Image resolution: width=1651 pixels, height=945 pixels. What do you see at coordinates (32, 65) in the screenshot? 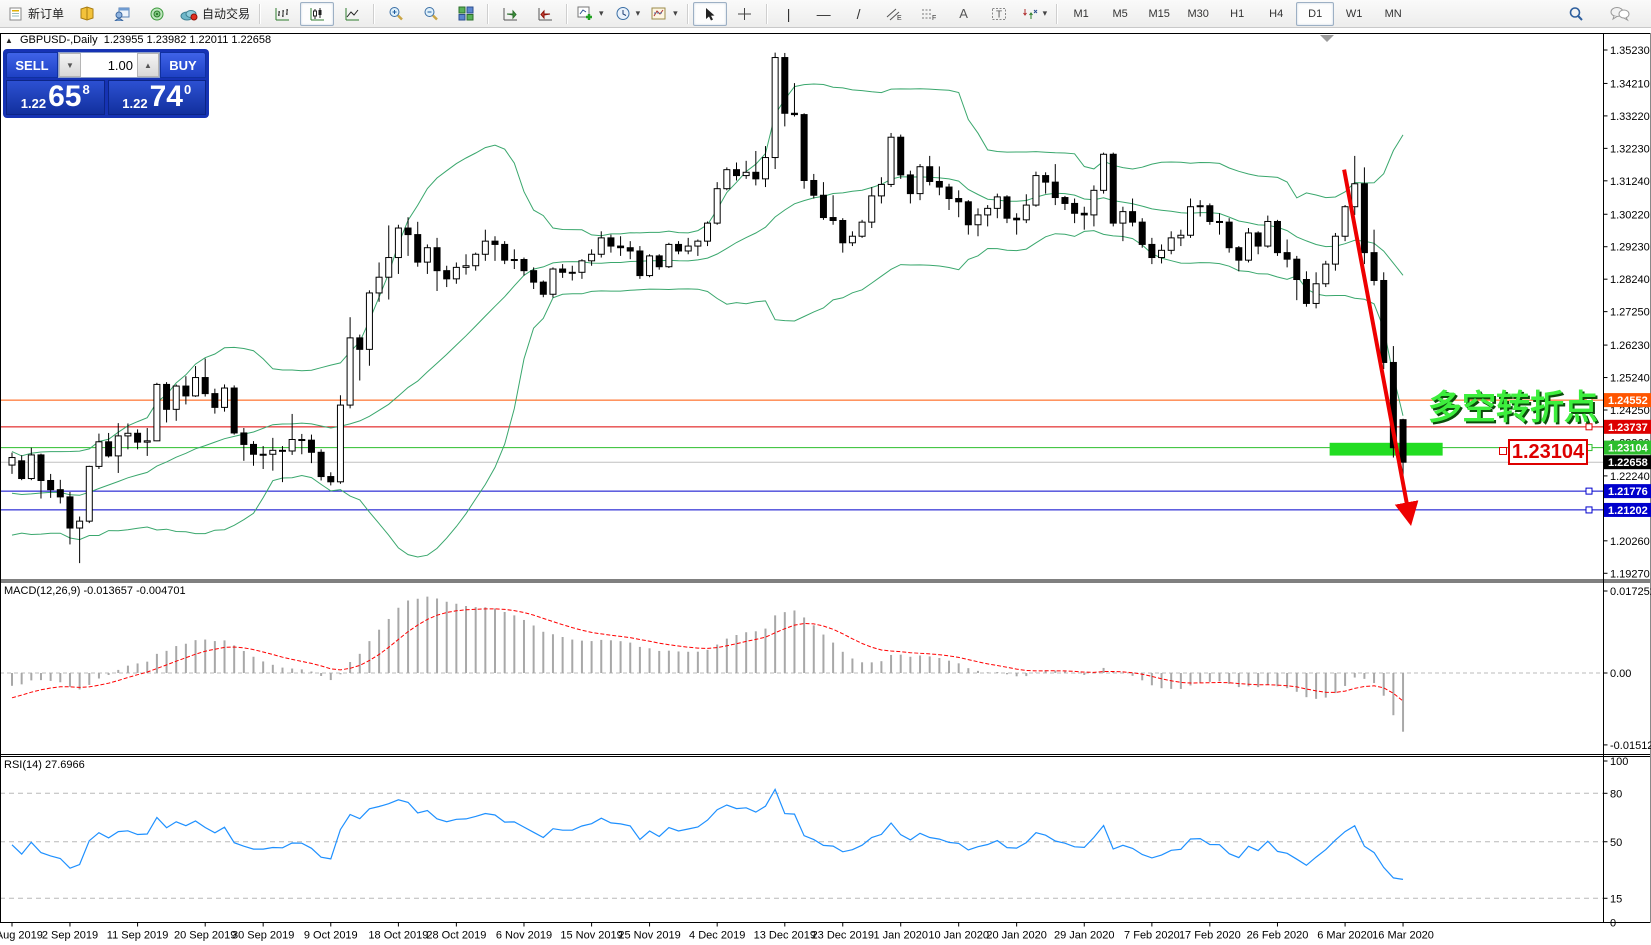
I see `sell-button: SELL` at bounding box center [32, 65].